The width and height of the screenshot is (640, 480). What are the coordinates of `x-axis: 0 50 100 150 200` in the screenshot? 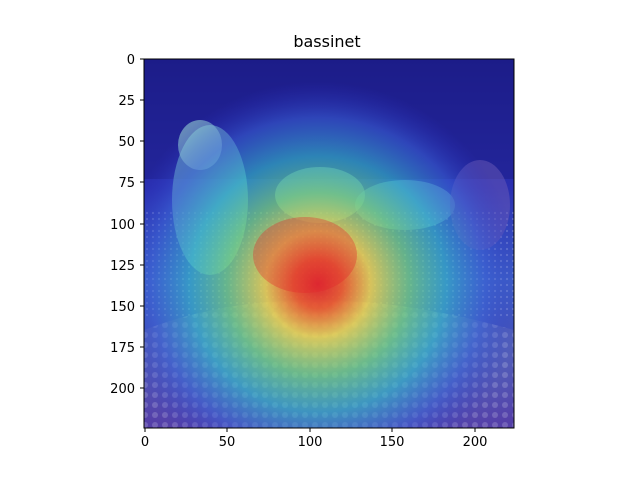 It's located at (314, 439).